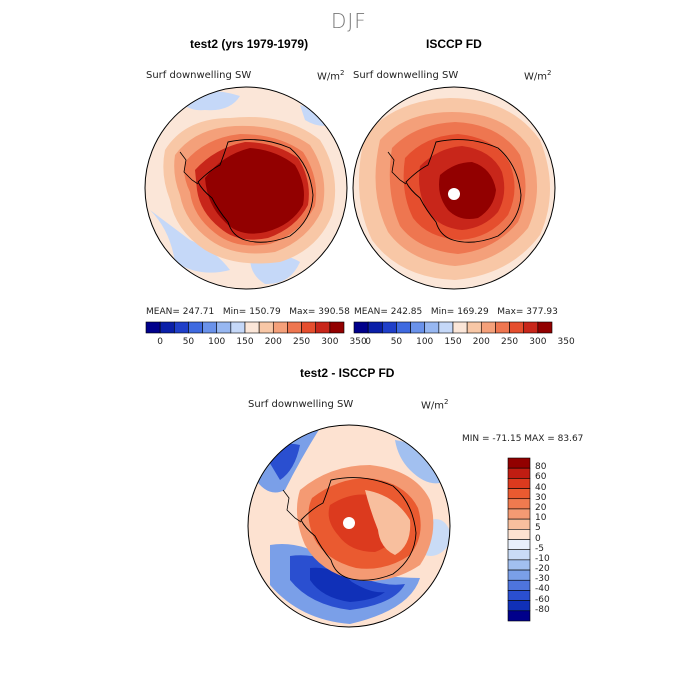 This screenshot has width=700, height=700. I want to click on obs-map-outline, so click(454, 188).